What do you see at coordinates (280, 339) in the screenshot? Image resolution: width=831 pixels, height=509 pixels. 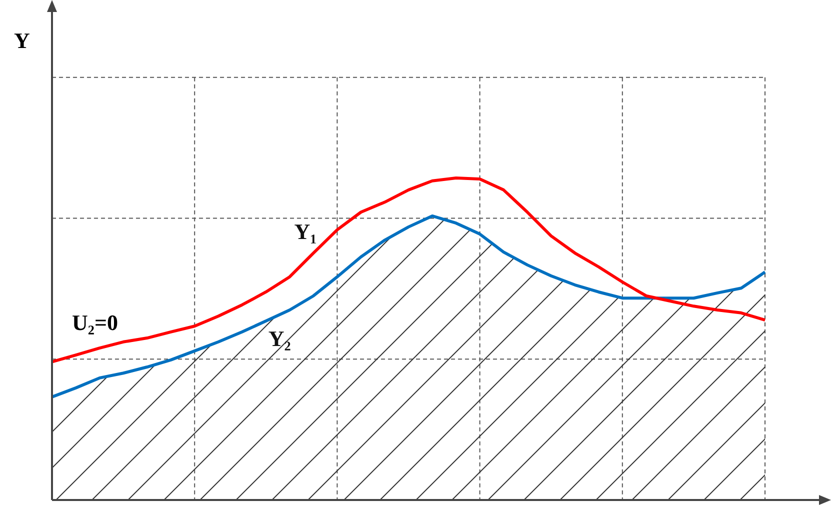 I see `series-label: Y₂` at bounding box center [280, 339].